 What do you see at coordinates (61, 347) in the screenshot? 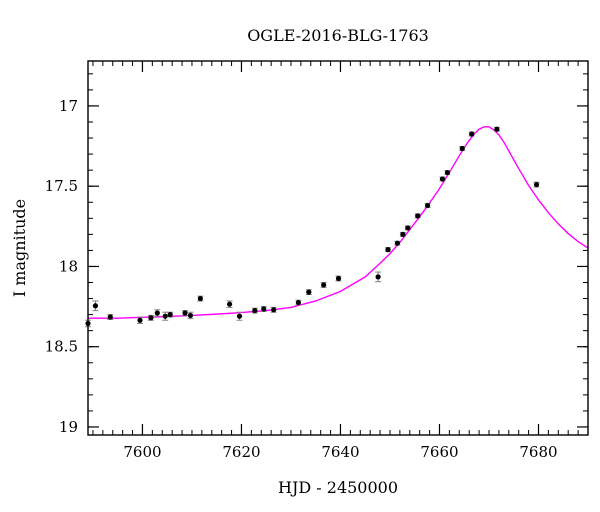
I see `y-tick-label: 18.5` at bounding box center [61, 347].